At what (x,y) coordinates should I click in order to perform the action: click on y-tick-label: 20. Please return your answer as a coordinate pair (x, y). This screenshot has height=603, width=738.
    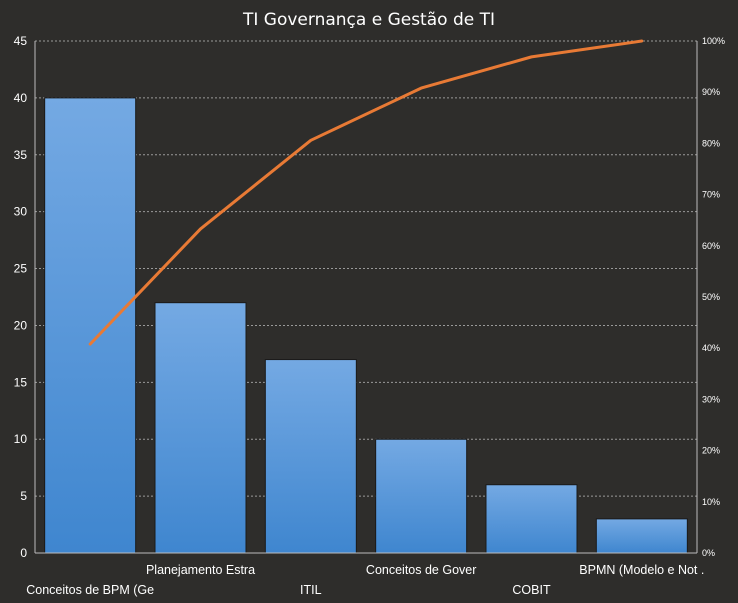
    Looking at the image, I should click on (21, 325).